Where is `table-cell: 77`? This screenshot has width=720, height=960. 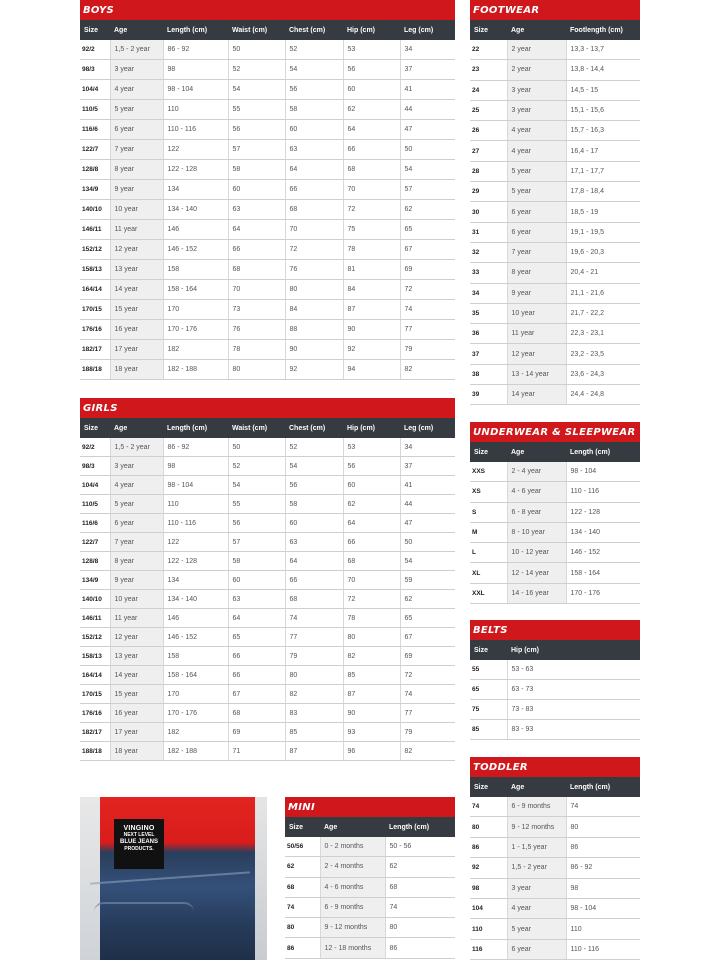
table-cell: 77 is located at coordinates (427, 713).